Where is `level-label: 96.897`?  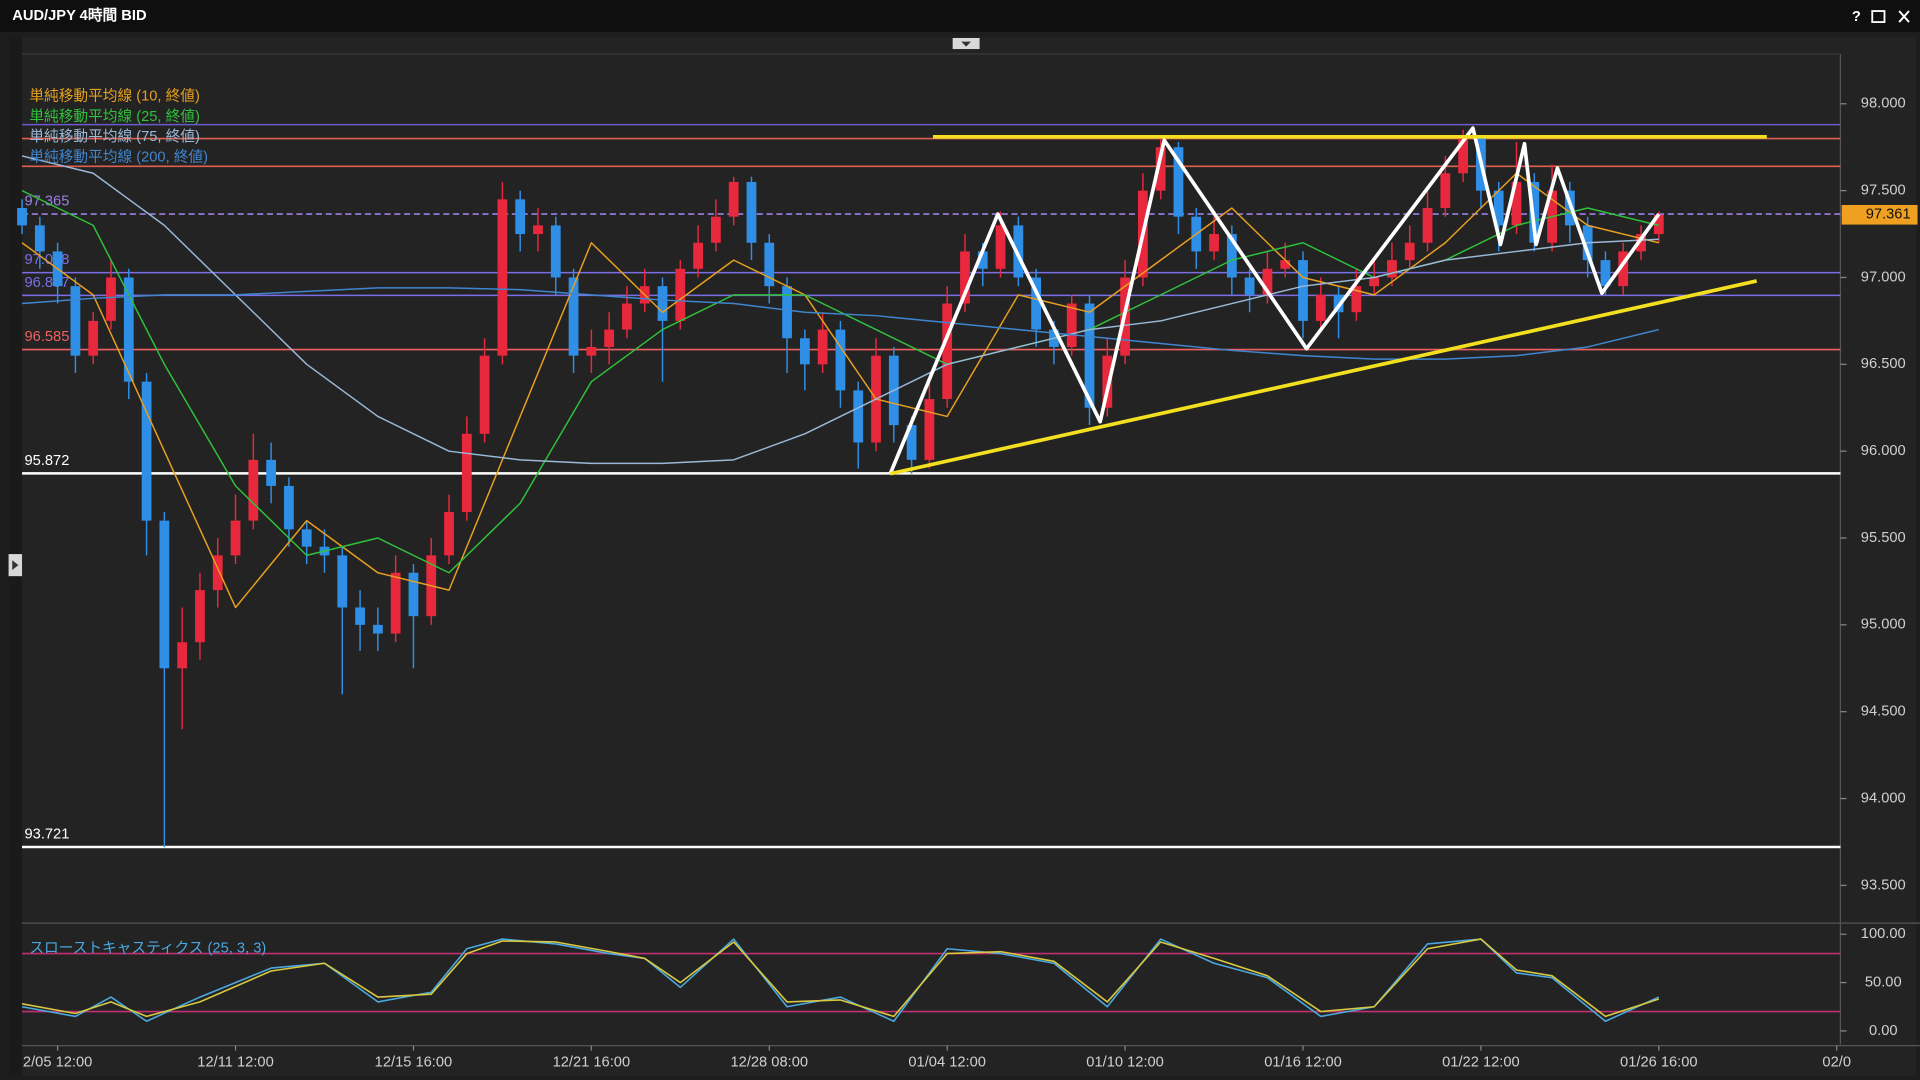 level-label: 96.897 is located at coordinates (46, 283).